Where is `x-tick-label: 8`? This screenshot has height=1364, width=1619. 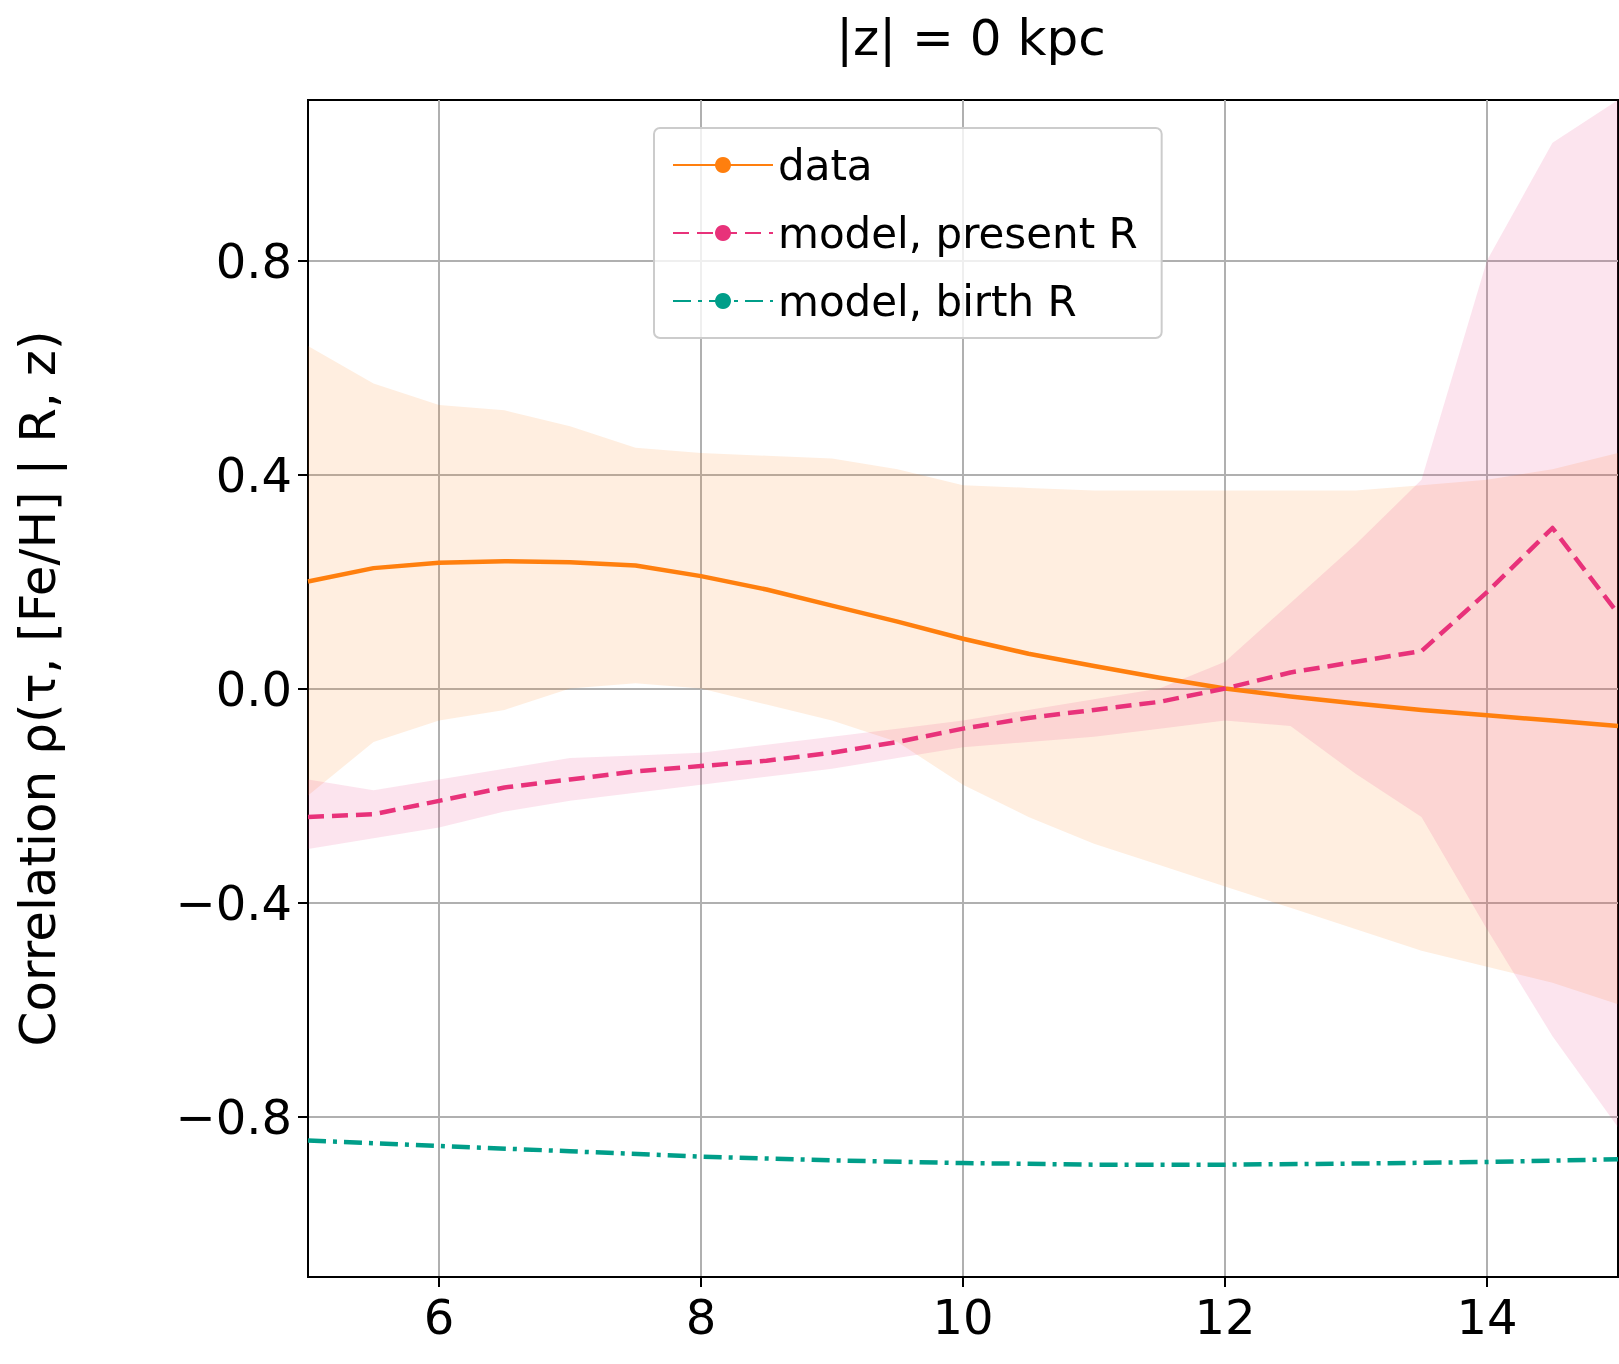 x-tick-label: 8 is located at coordinates (701, 1317).